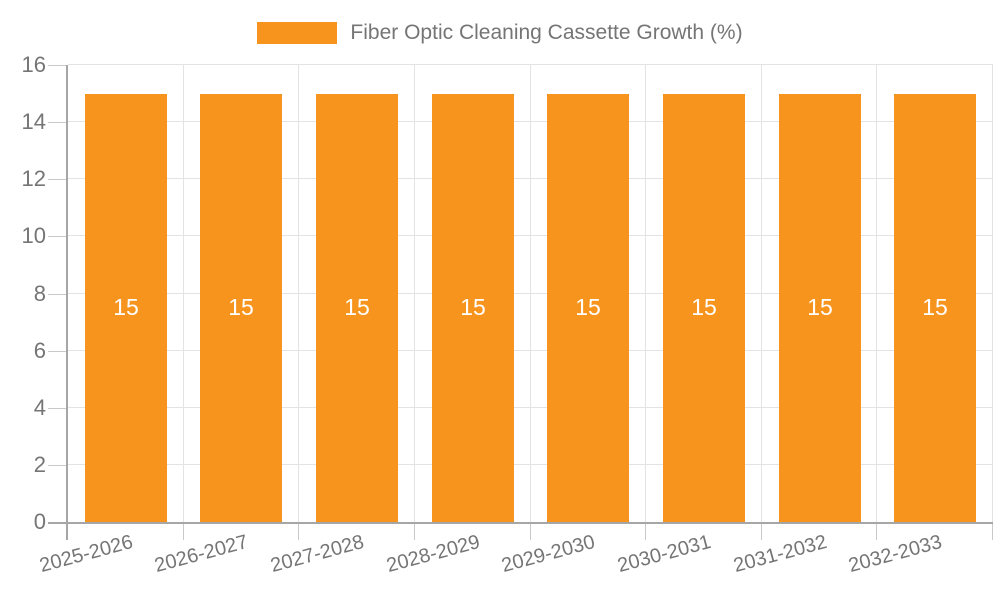 The width and height of the screenshot is (1000, 600). What do you see at coordinates (33, 178) in the screenshot?
I see `y-axis-tick-label: 12` at bounding box center [33, 178].